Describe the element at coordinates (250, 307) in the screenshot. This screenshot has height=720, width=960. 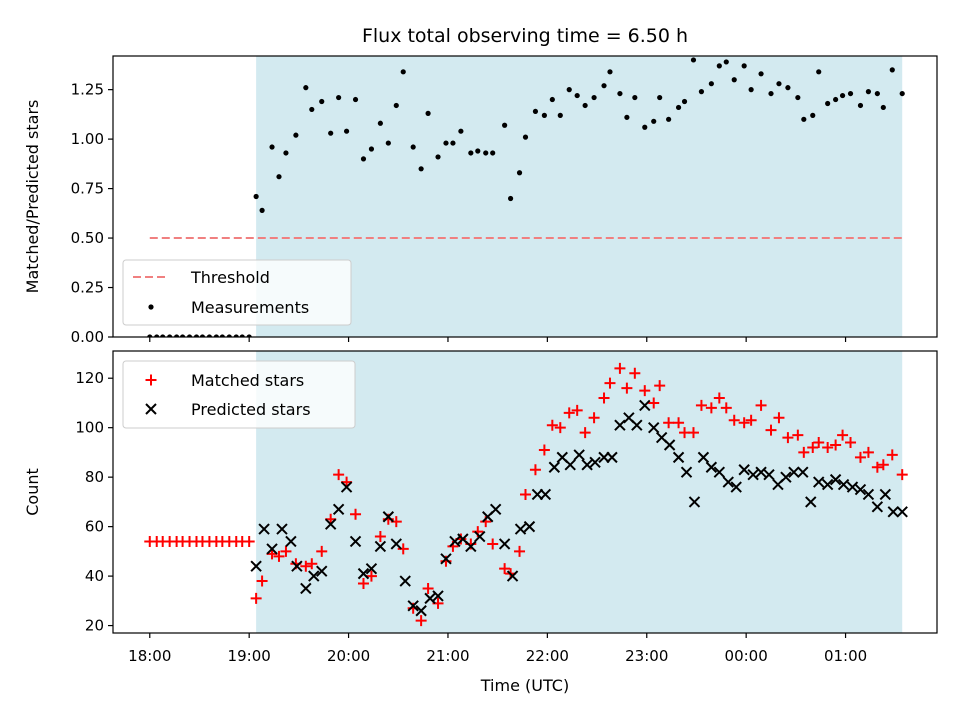
I see `legend-measurements-label: Measurements` at that location.